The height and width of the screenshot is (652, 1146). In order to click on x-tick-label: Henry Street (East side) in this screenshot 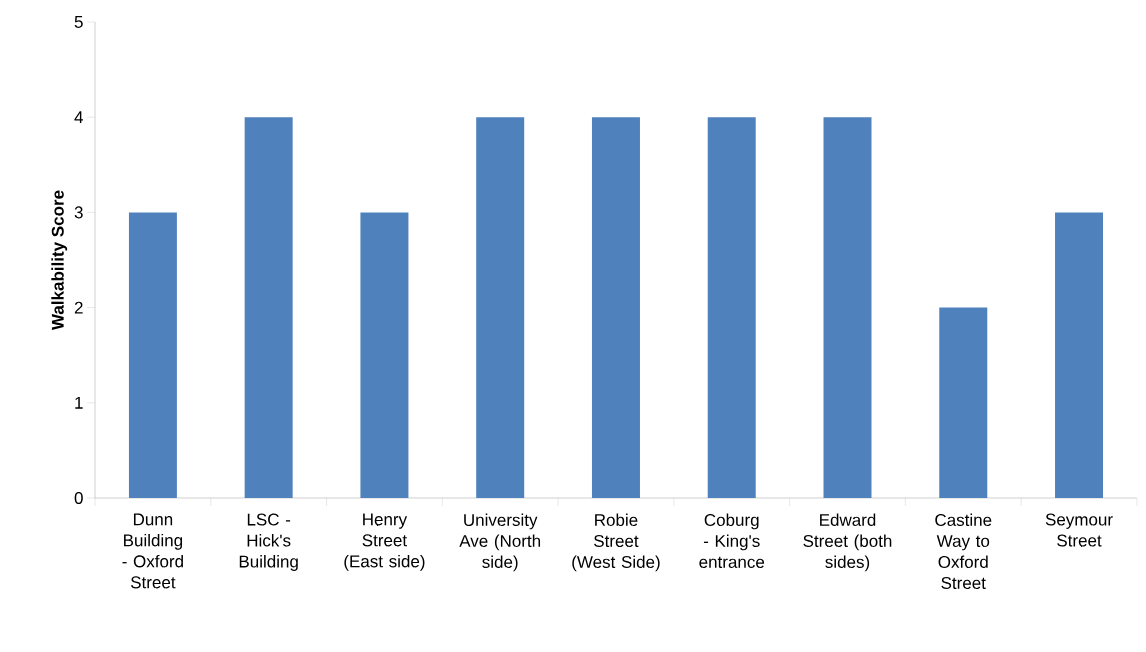, I will do `click(384, 542)`.